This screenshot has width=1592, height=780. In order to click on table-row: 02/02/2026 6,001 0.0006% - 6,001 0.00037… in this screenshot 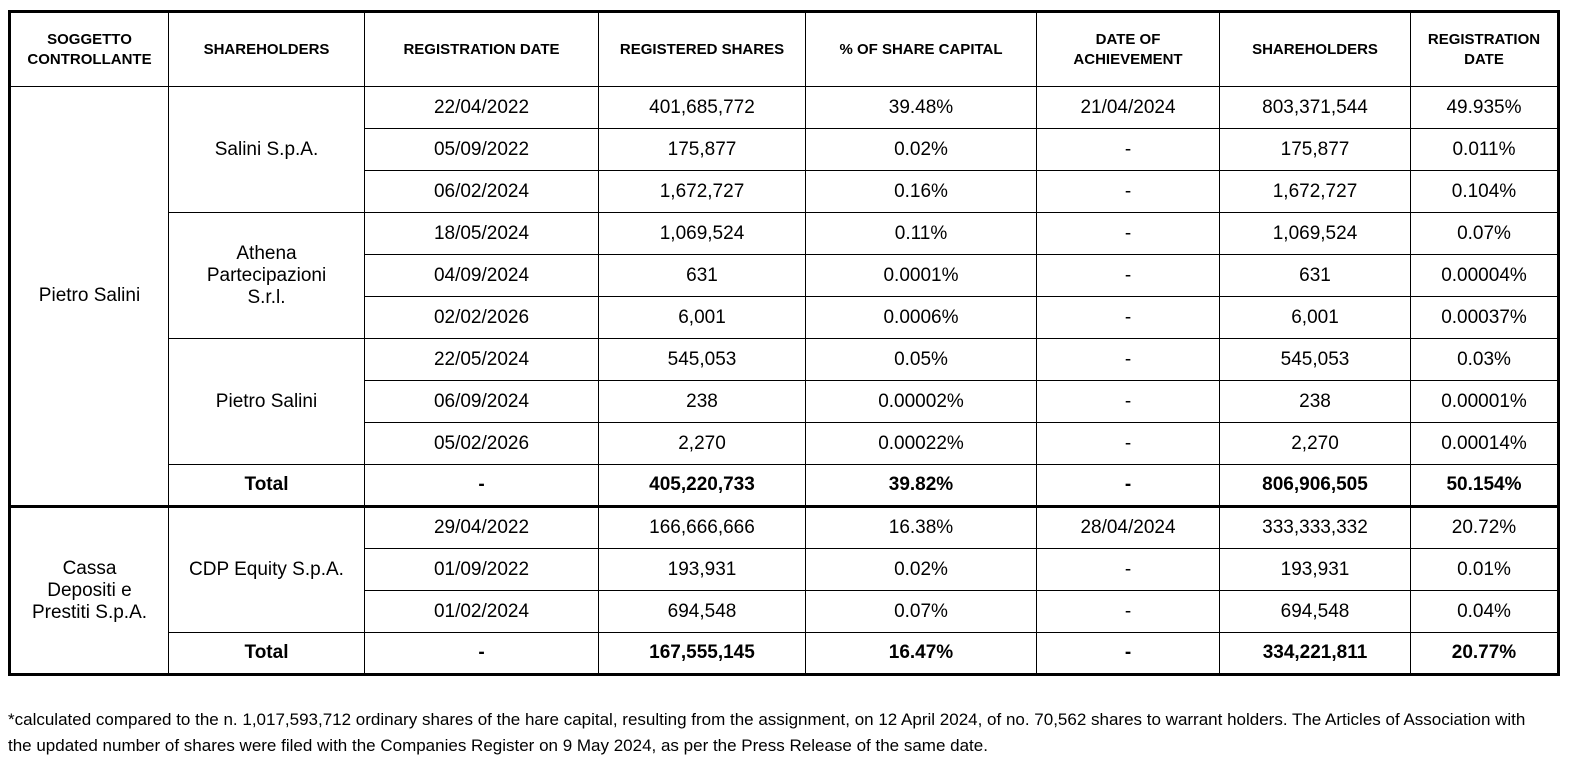, I will do `click(784, 317)`.